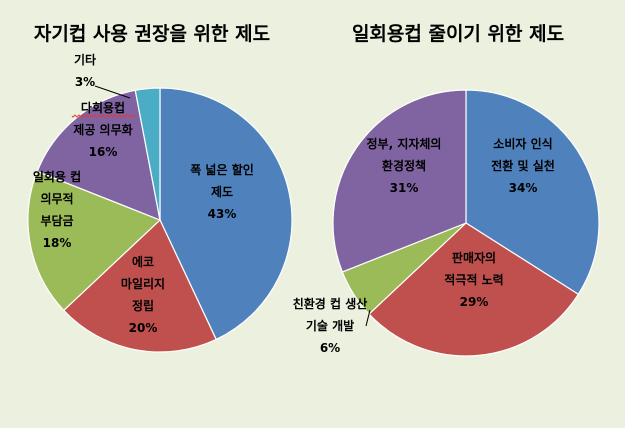 This screenshot has width=625, height=428. What do you see at coordinates (85, 82) in the screenshot?
I see `slice-percent: 3%` at bounding box center [85, 82].